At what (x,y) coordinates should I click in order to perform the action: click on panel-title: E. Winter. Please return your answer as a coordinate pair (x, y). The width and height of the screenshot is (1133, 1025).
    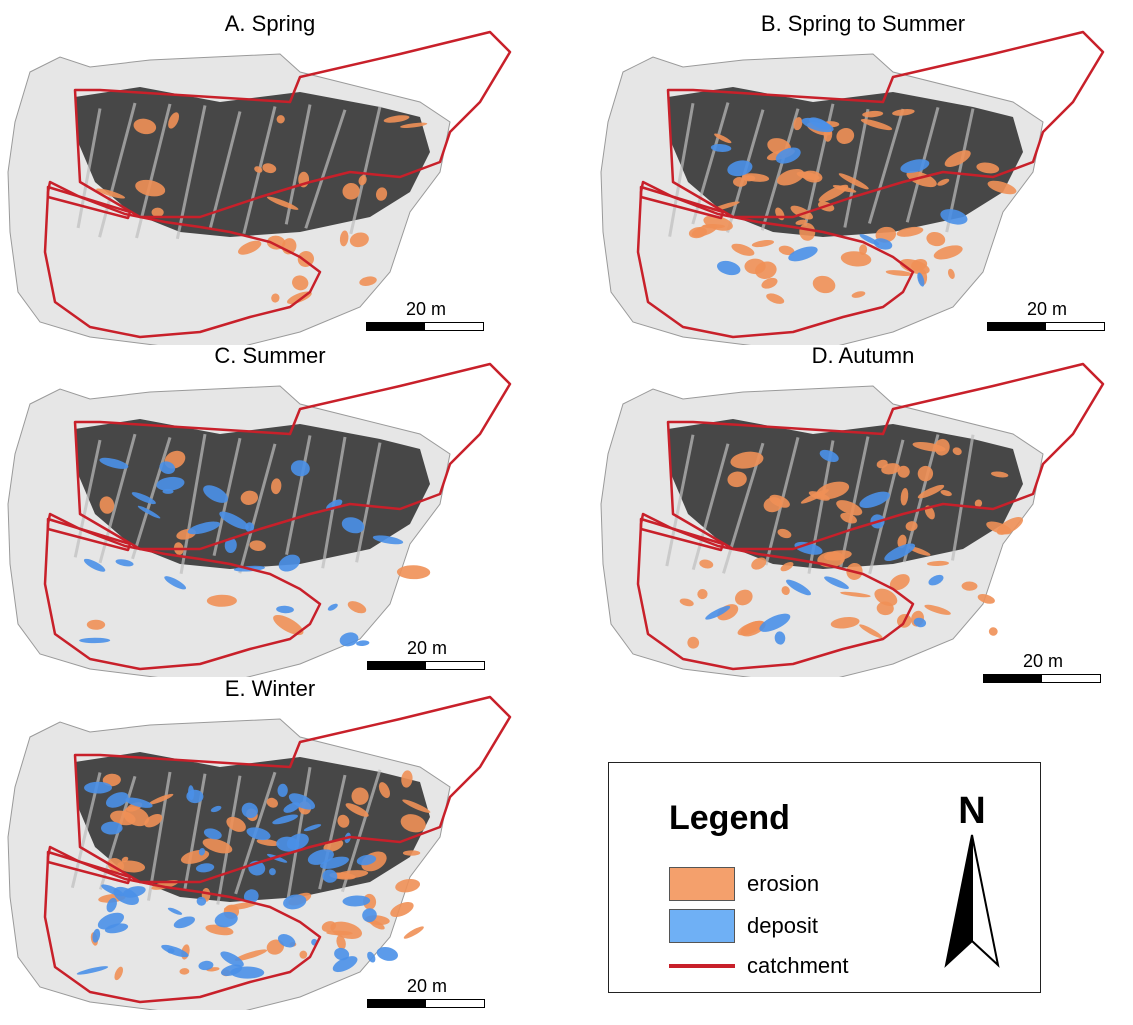
    Looking at the image, I should click on (270, 688).